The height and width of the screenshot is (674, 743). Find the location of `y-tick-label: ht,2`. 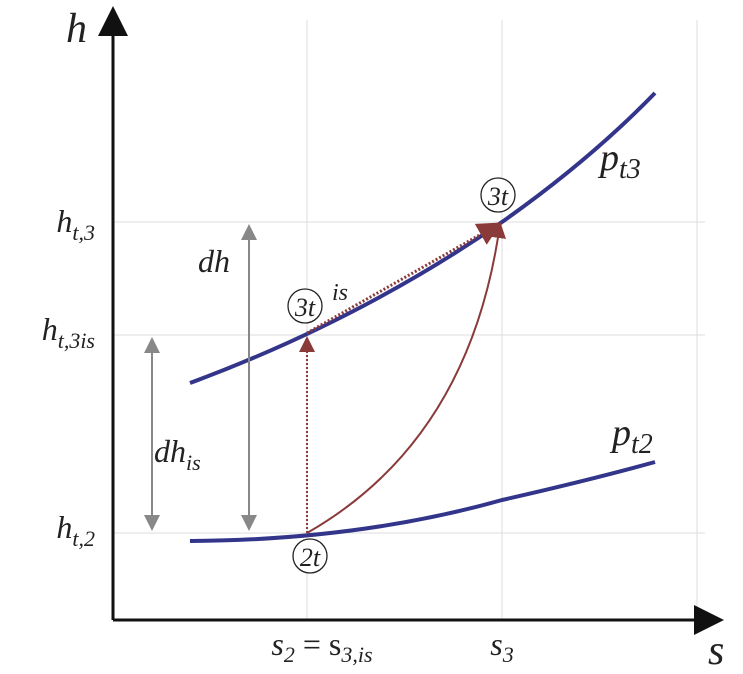

y-tick-label: ht,2 is located at coordinates (75, 530).